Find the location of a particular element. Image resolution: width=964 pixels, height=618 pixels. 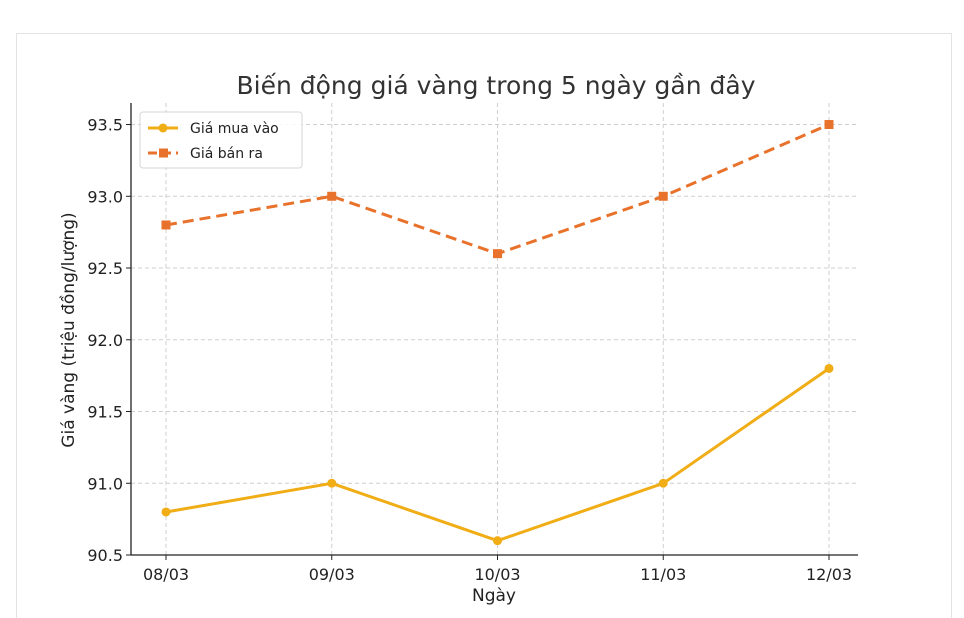

x-tick-label: 08/03 is located at coordinates (166, 574).